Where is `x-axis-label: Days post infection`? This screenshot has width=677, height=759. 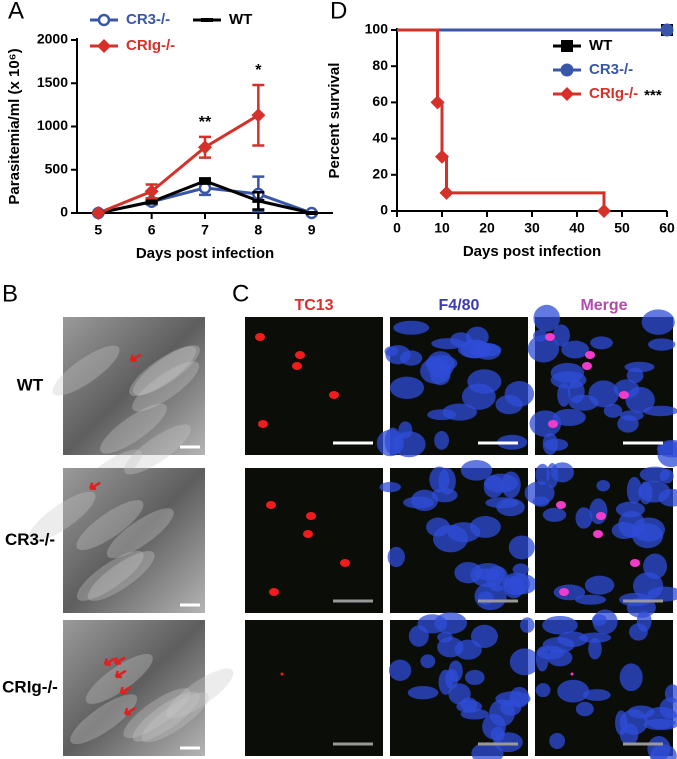 x-axis-label: Days post infection is located at coordinates (205, 253).